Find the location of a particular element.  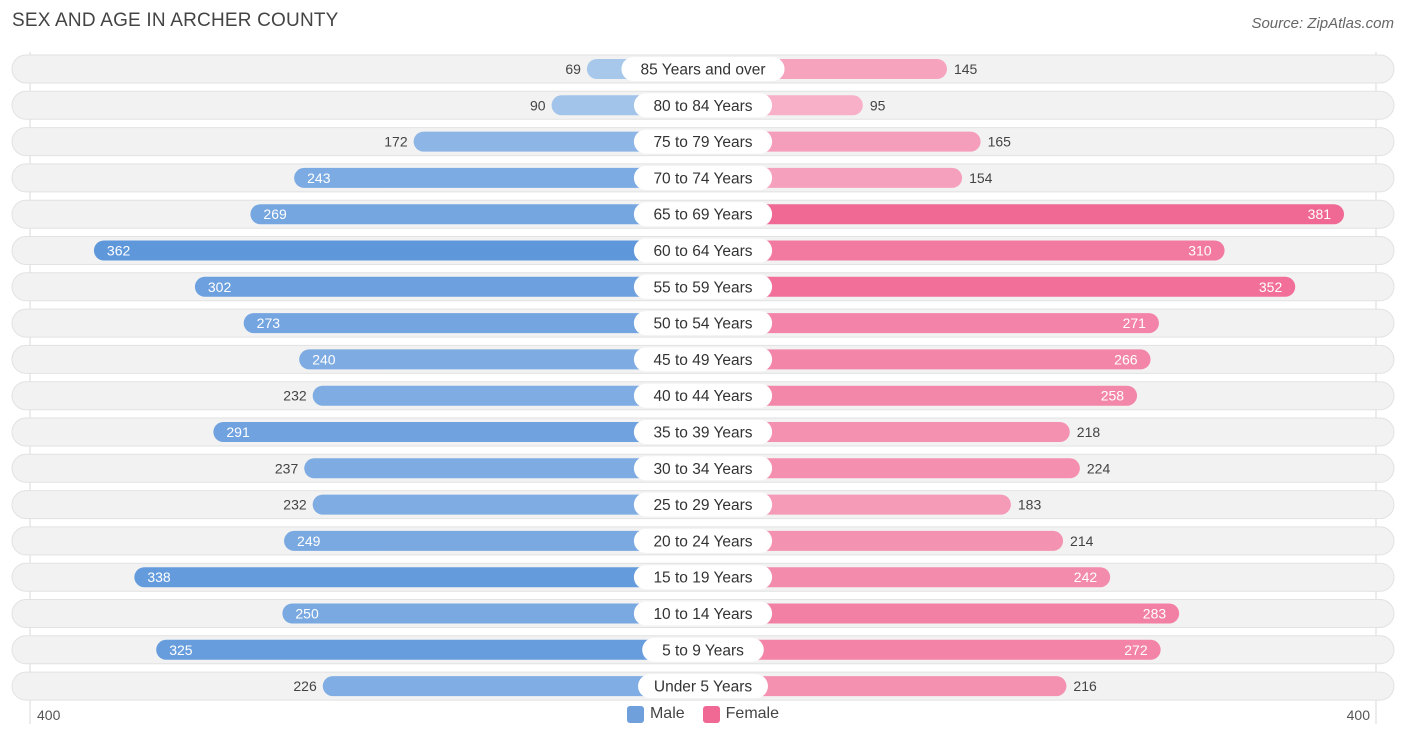

legend-swatch-female is located at coordinates (711, 714).